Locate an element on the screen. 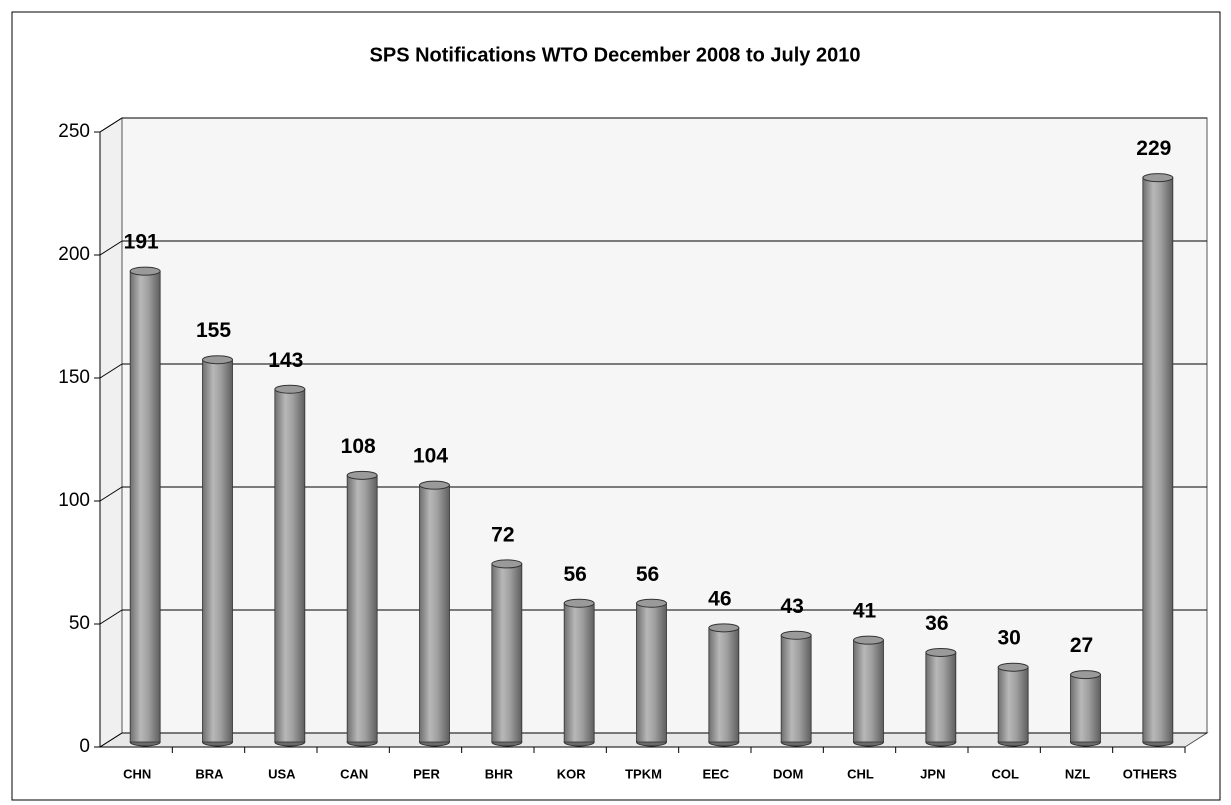 This screenshot has width=1231, height=805. value-label: 43 is located at coordinates (791, 606).